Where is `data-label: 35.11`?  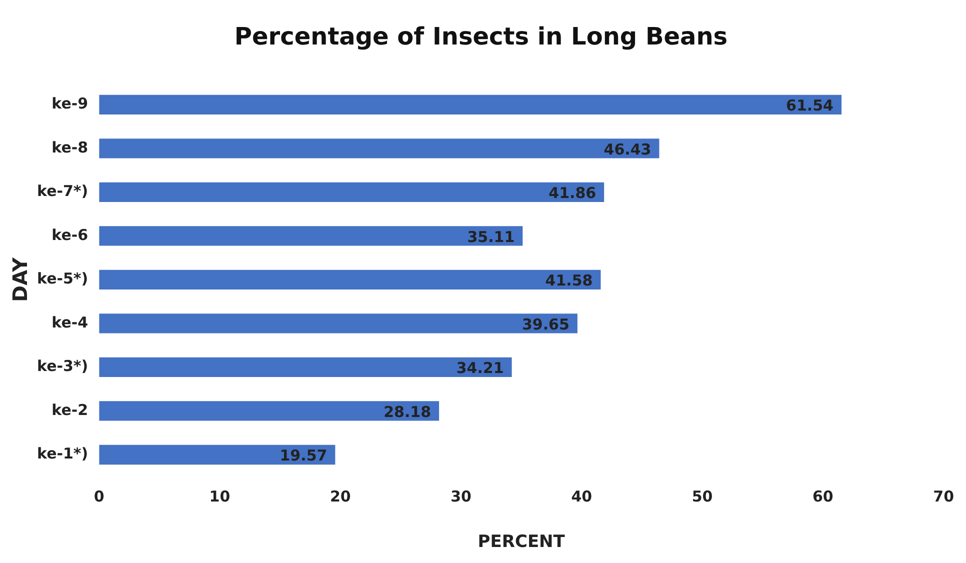 data-label: 35.11 is located at coordinates (491, 237).